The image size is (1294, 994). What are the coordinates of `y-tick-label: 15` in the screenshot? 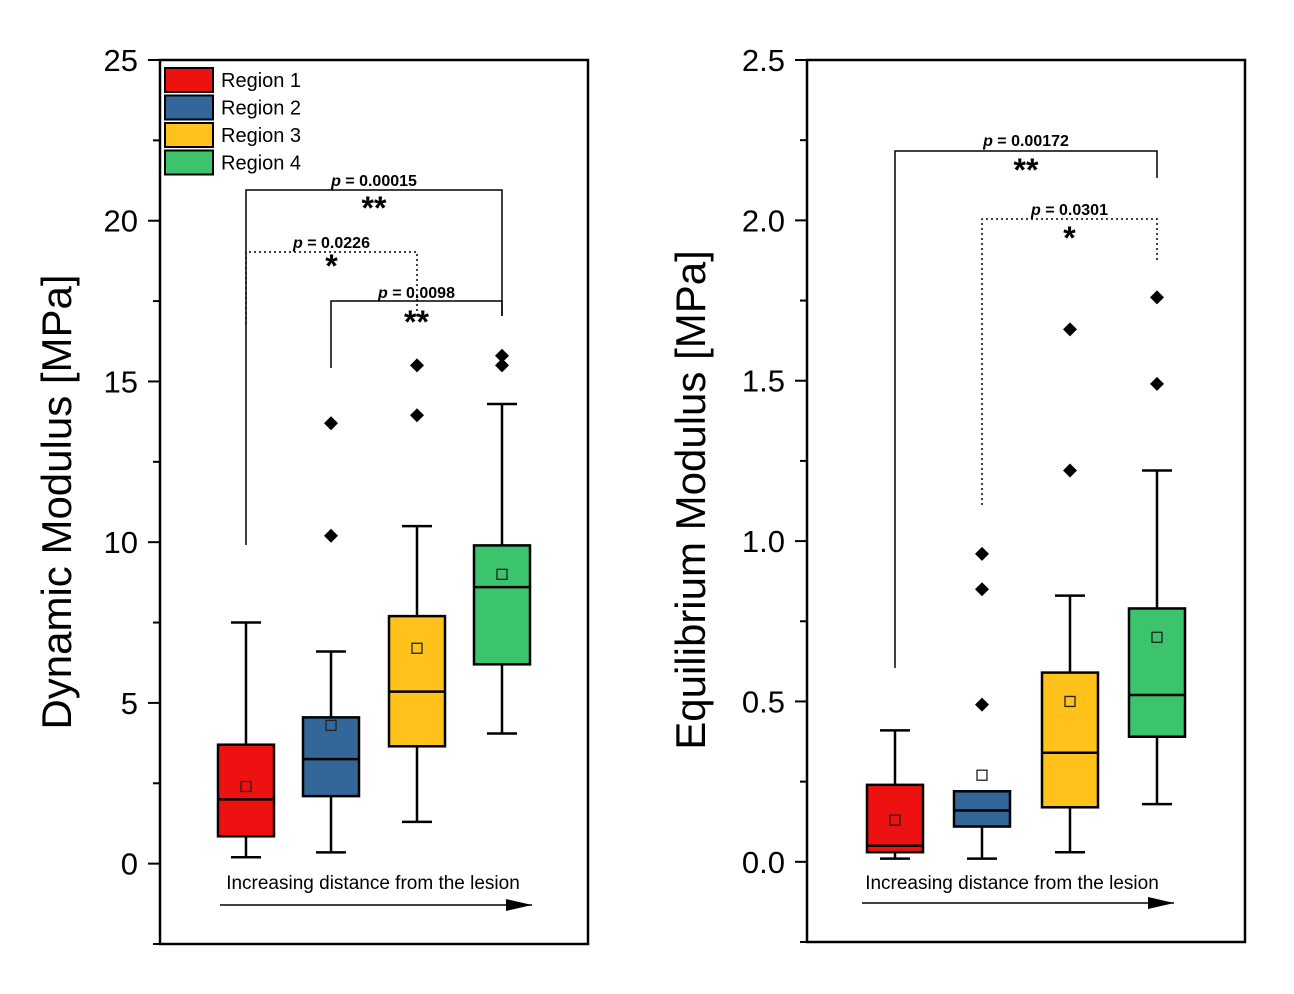 It's located at (121, 381).